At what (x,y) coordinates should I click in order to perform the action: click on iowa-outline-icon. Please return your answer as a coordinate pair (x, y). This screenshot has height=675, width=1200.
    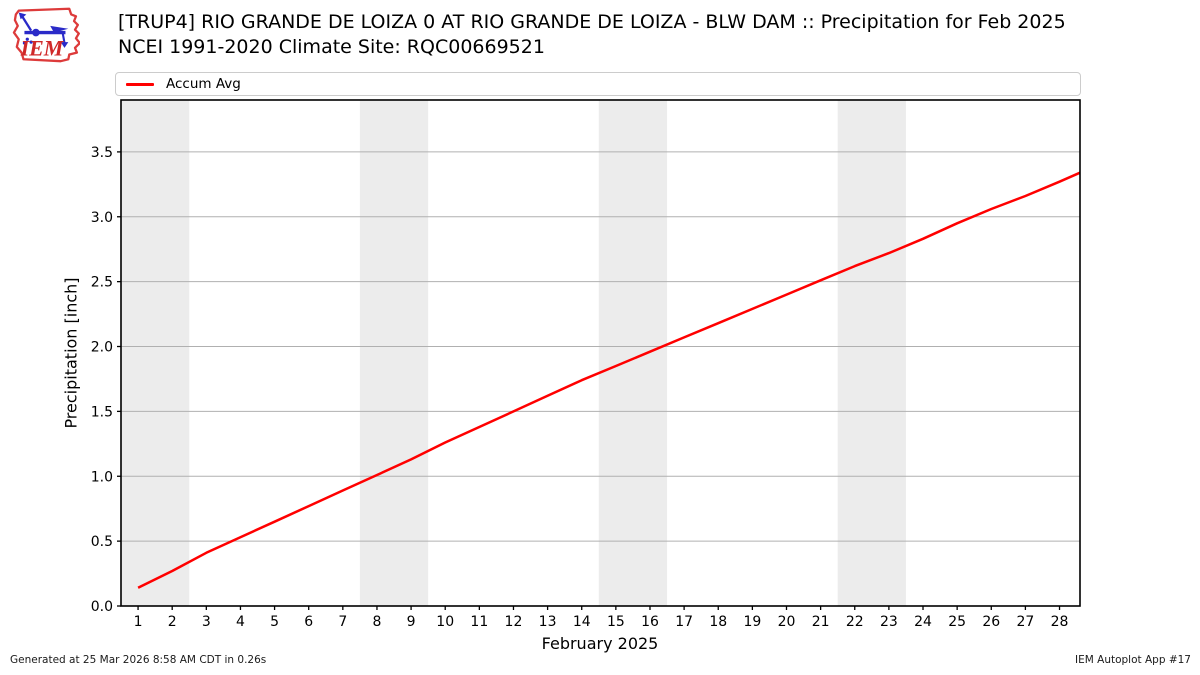
    Looking at the image, I should click on (46, 35).